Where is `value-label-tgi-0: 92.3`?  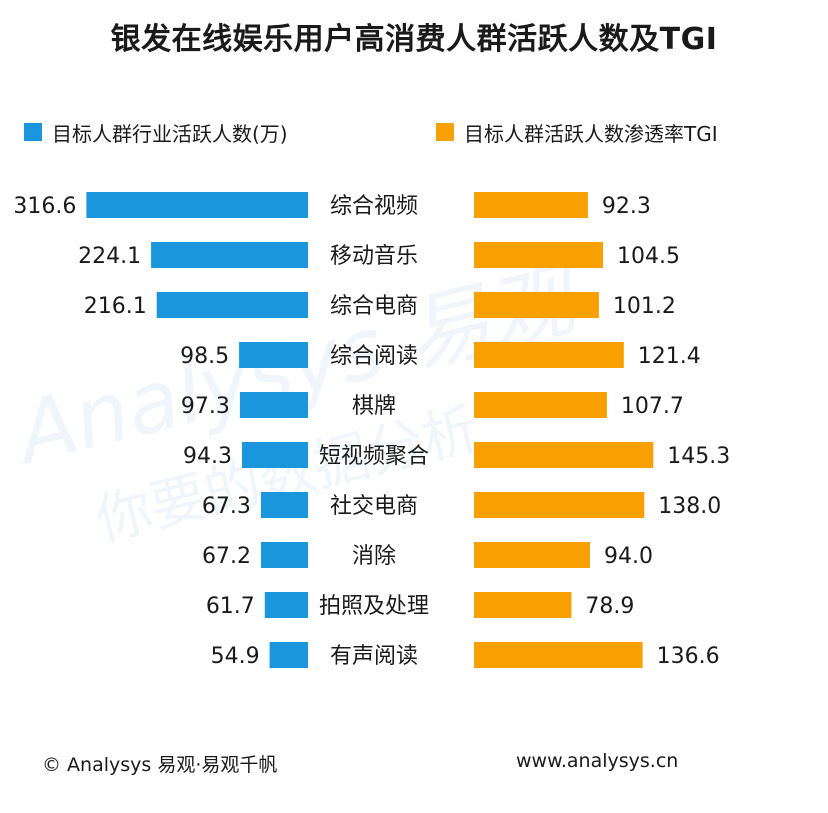 value-label-tgi-0: 92.3 is located at coordinates (626, 206).